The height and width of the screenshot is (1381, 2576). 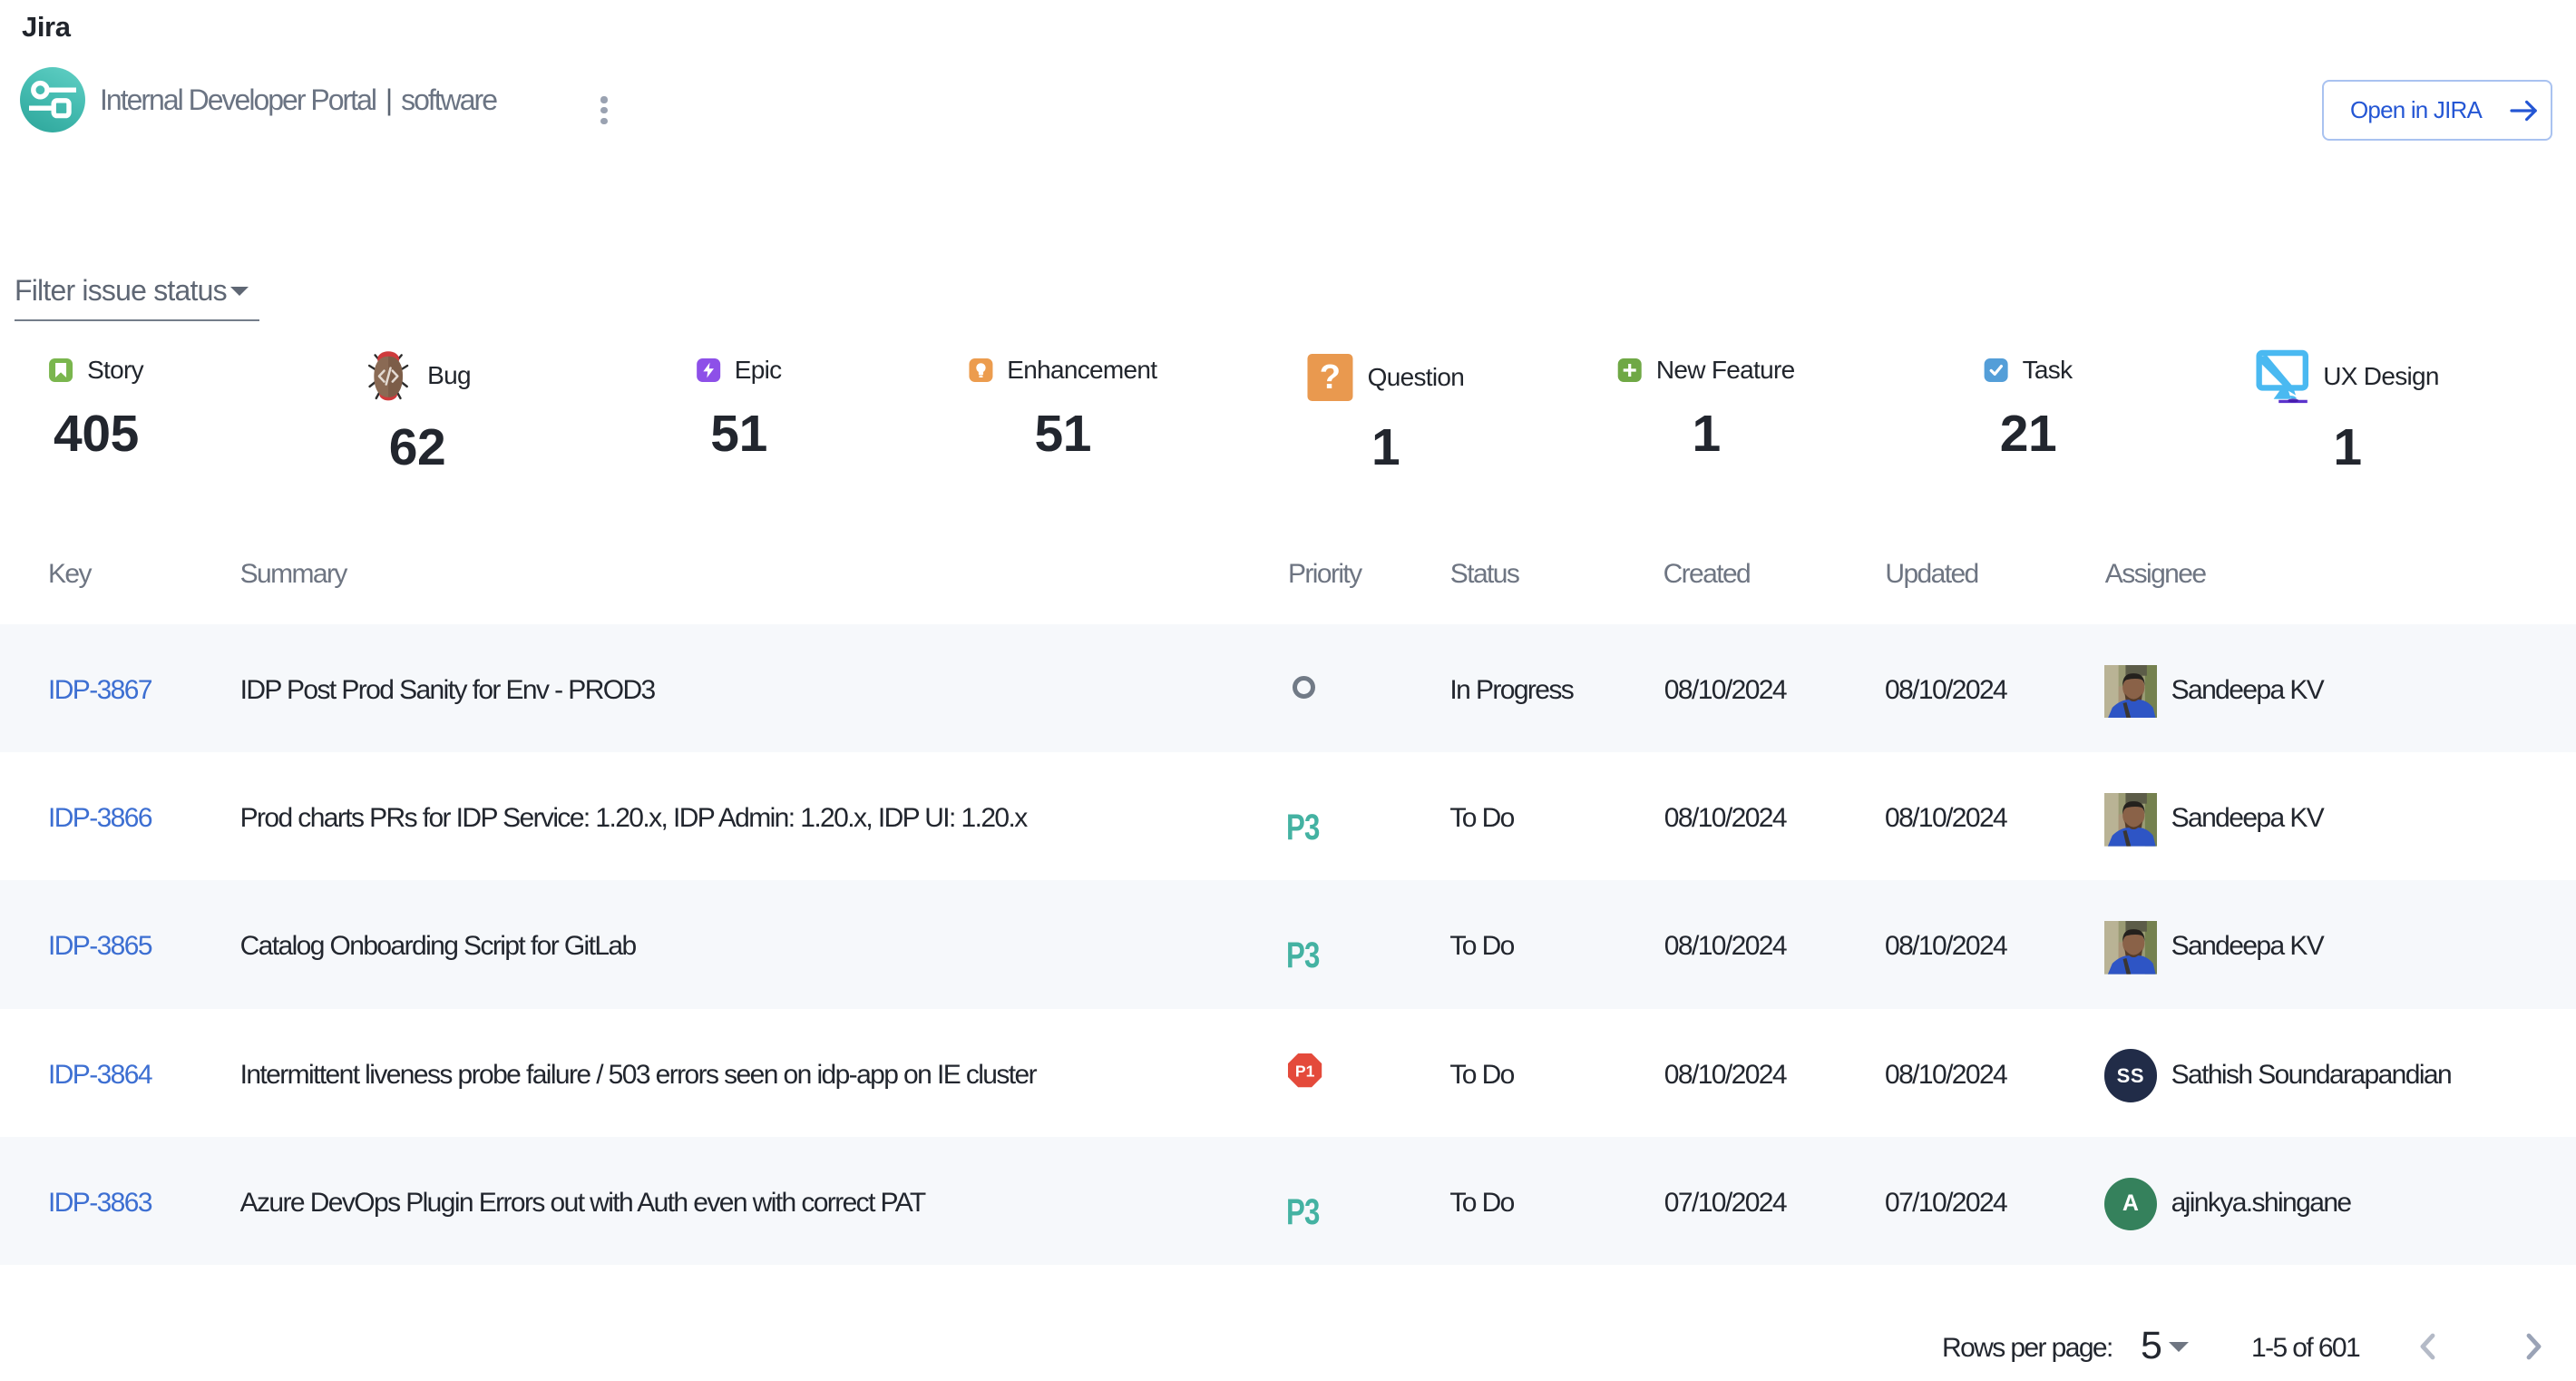 What do you see at coordinates (1305, 1072) in the screenshot?
I see `svg-text: P1` at bounding box center [1305, 1072].